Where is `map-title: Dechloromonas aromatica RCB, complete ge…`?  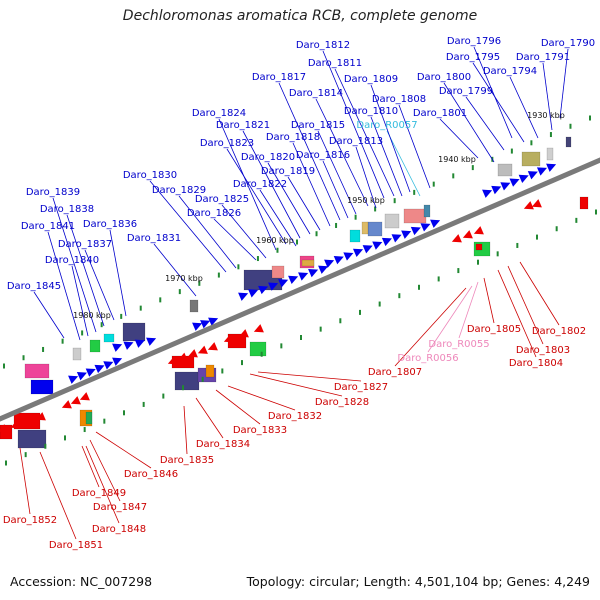 map-title: Dechloromonas aromatica RCB, complete ge… is located at coordinates (300, 16).